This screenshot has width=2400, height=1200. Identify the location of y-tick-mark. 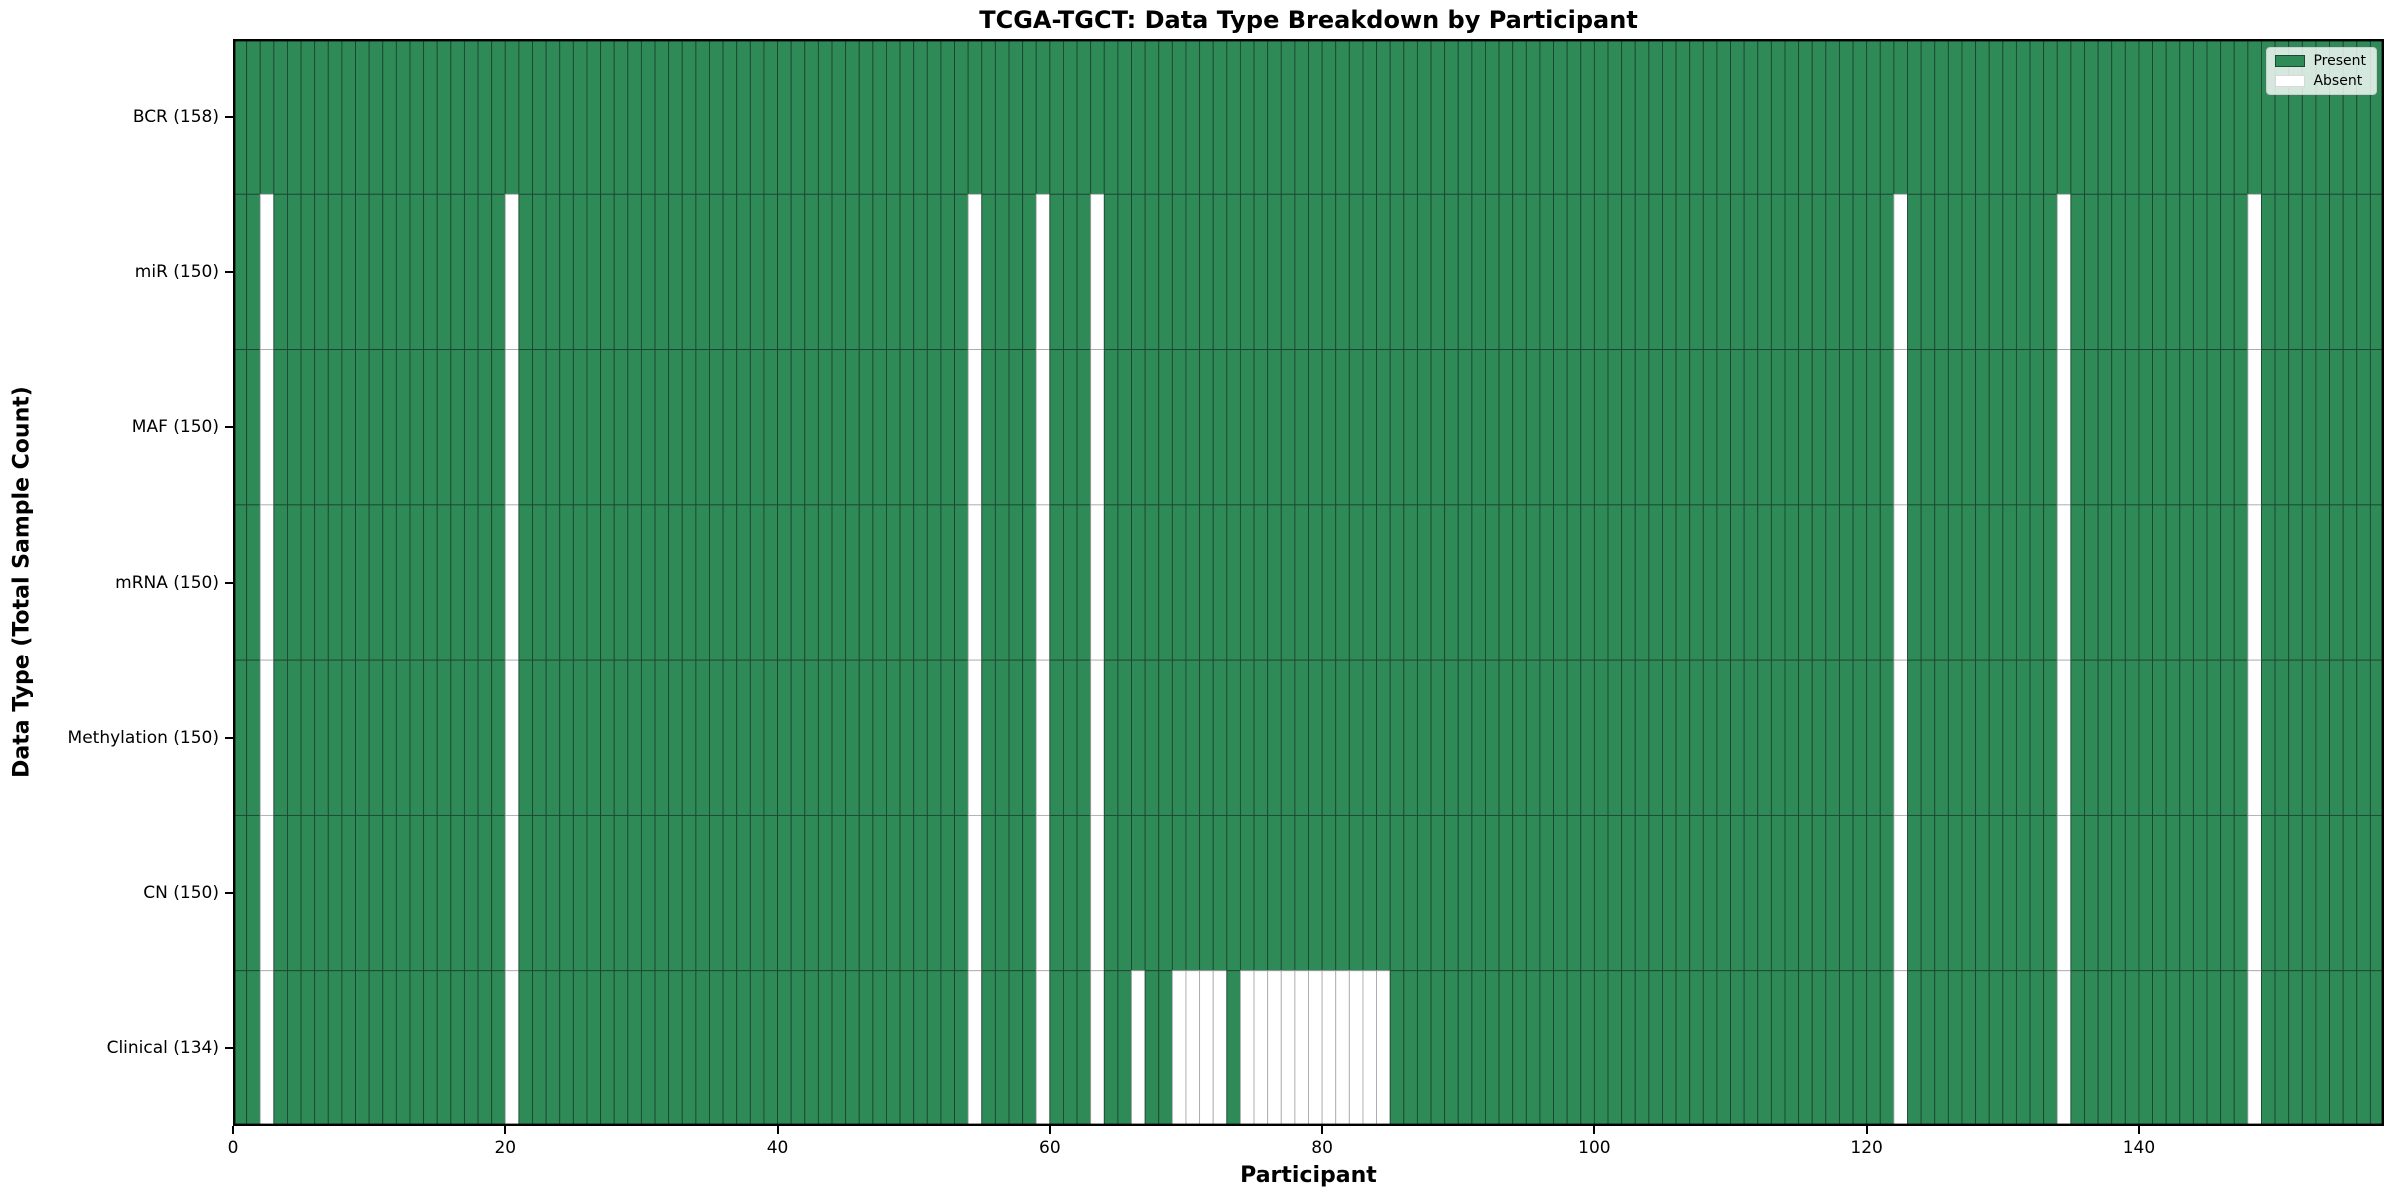
(229, 271).